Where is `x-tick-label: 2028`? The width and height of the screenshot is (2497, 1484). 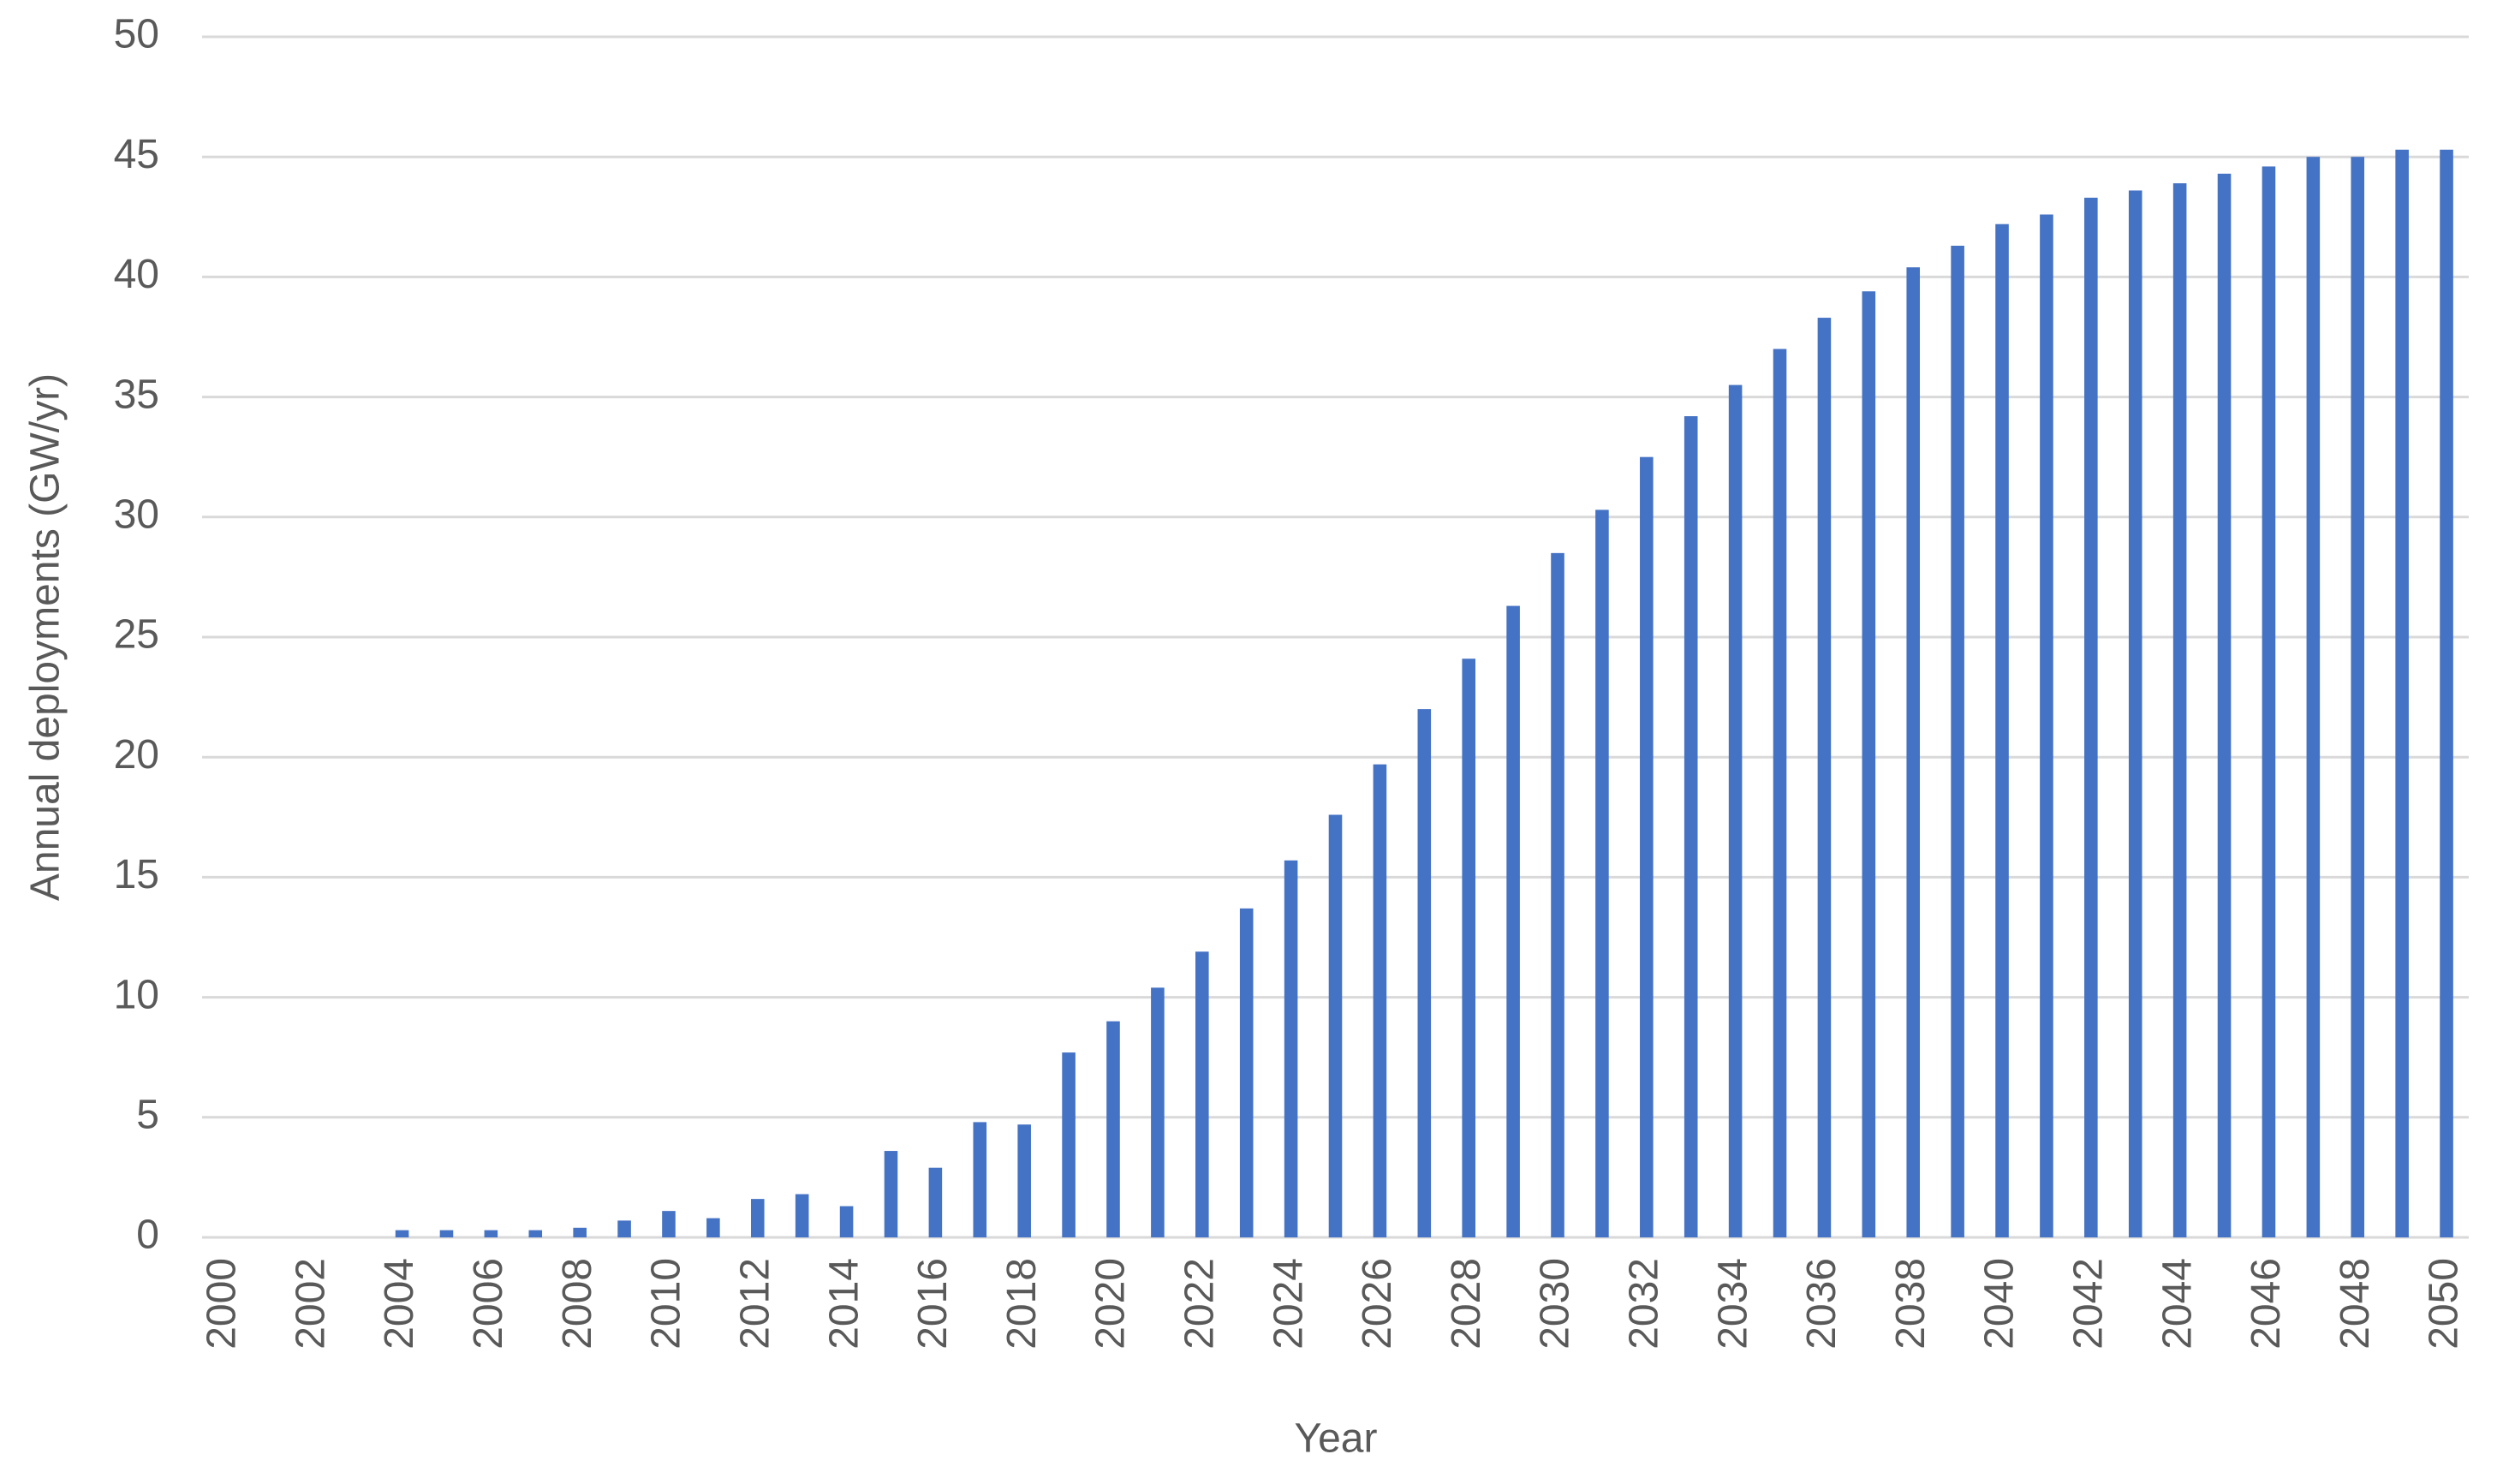
x-tick-label: 2028 is located at coordinates (1466, 1304).